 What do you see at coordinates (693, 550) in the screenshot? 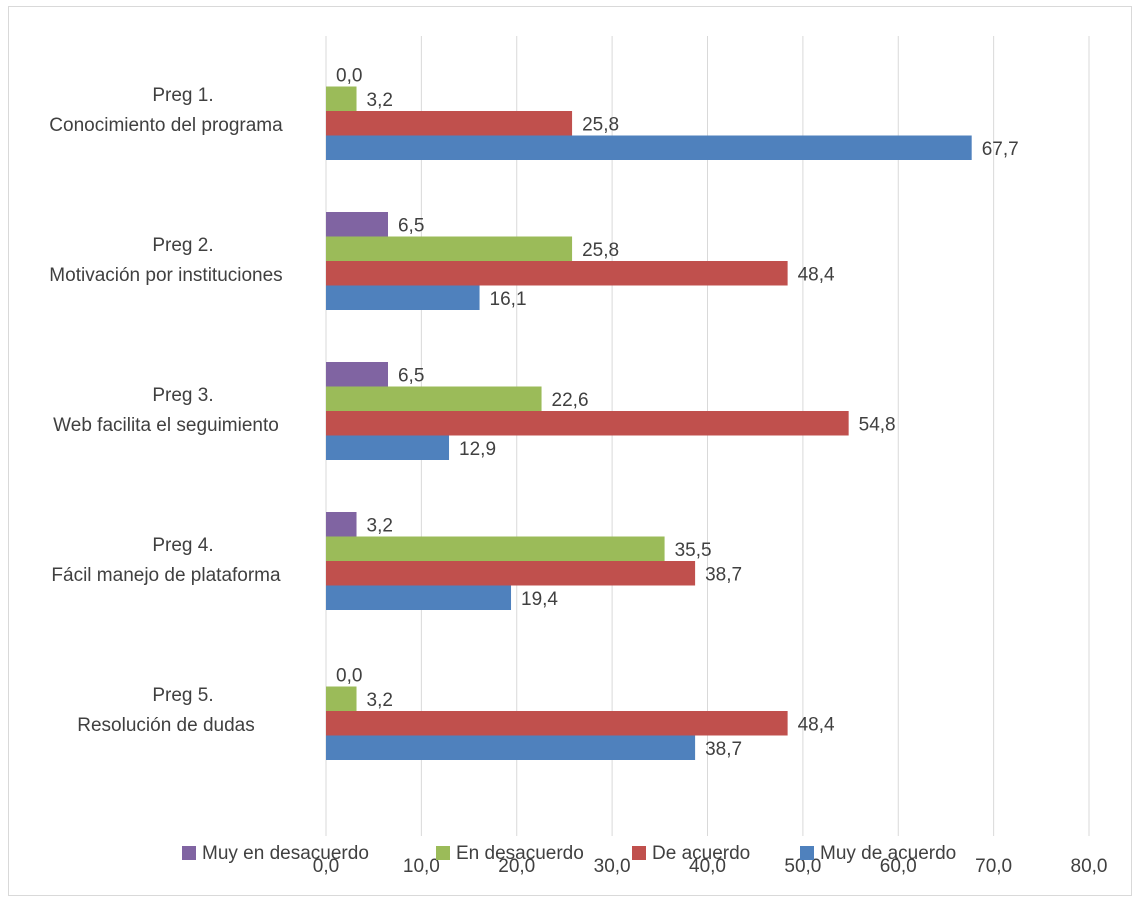
I see `data-label: 35,5` at bounding box center [693, 550].